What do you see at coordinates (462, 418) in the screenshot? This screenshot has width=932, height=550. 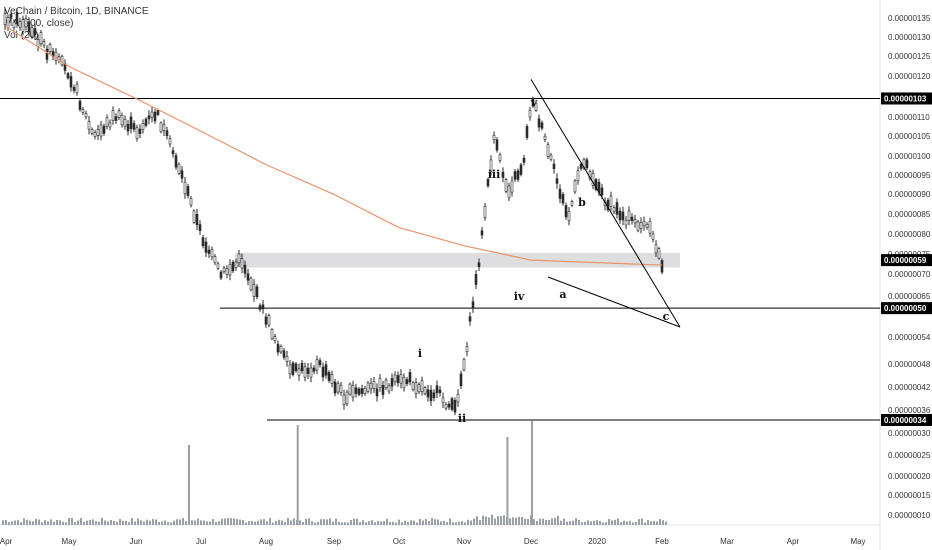 I see `wave-label-ii: ii` at bounding box center [462, 418].